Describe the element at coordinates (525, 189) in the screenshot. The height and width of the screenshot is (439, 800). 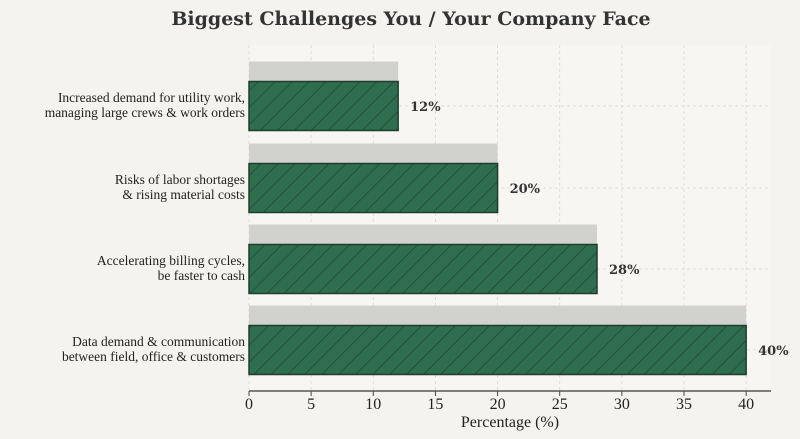
I see `data-label: 20%` at that location.